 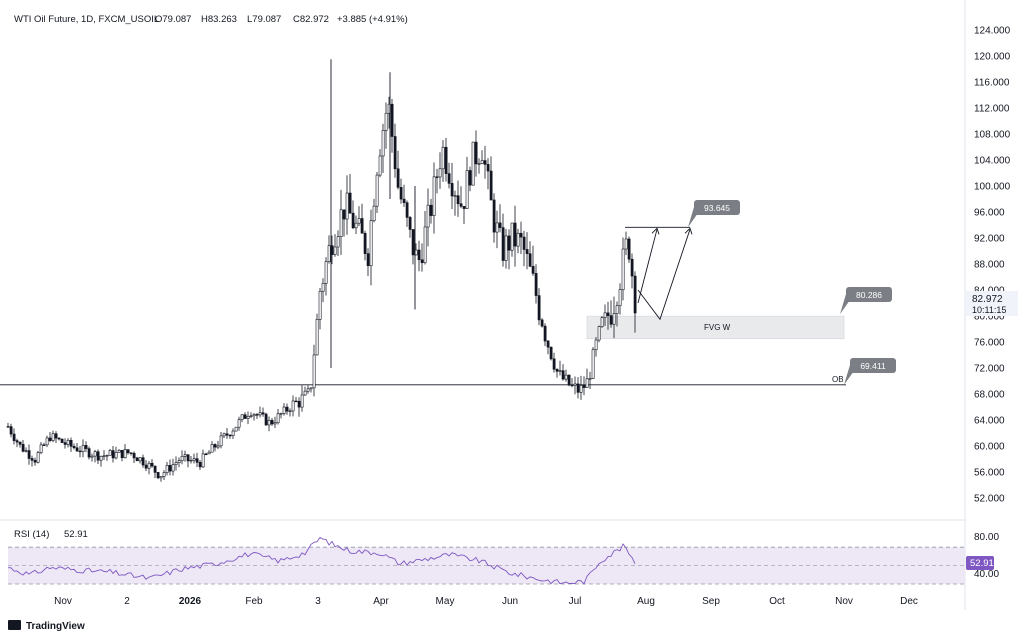 What do you see at coordinates (989, 310) in the screenshot?
I see `bar-countdown: 10:11:15` at bounding box center [989, 310].